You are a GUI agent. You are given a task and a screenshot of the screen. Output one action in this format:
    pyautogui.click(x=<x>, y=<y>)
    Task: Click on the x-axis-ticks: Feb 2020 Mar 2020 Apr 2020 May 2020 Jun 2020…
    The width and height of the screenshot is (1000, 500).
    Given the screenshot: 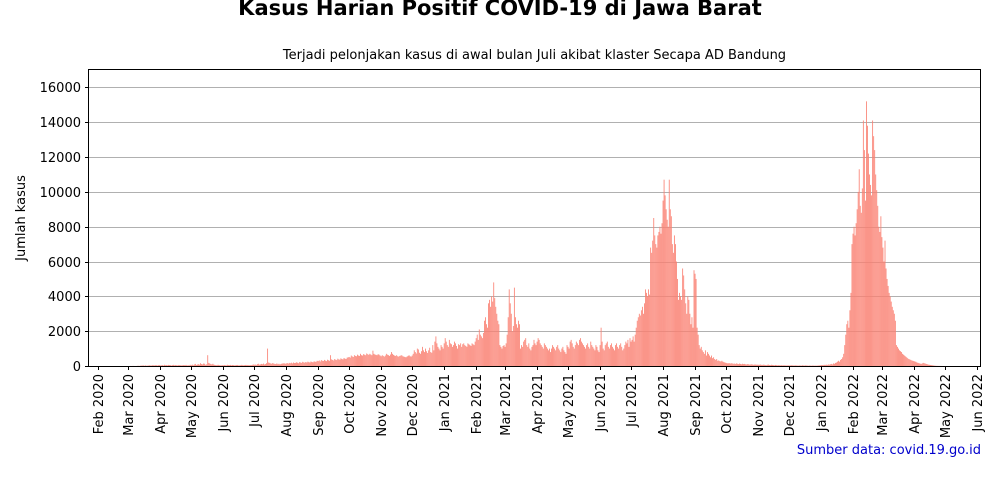 What is the action you would take?
    pyautogui.click(x=539, y=402)
    